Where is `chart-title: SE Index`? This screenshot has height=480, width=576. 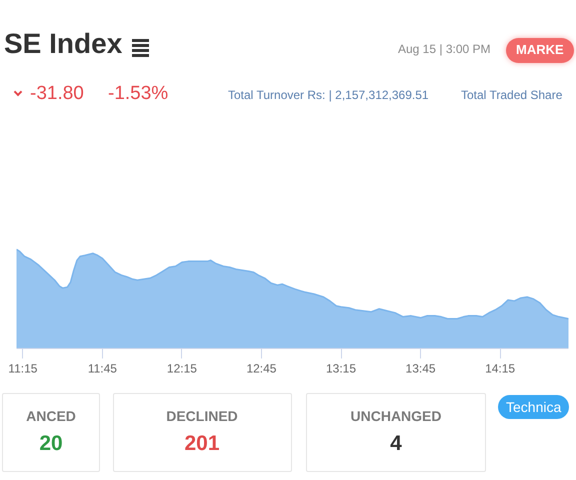
chart-title: SE Index is located at coordinates (63, 44).